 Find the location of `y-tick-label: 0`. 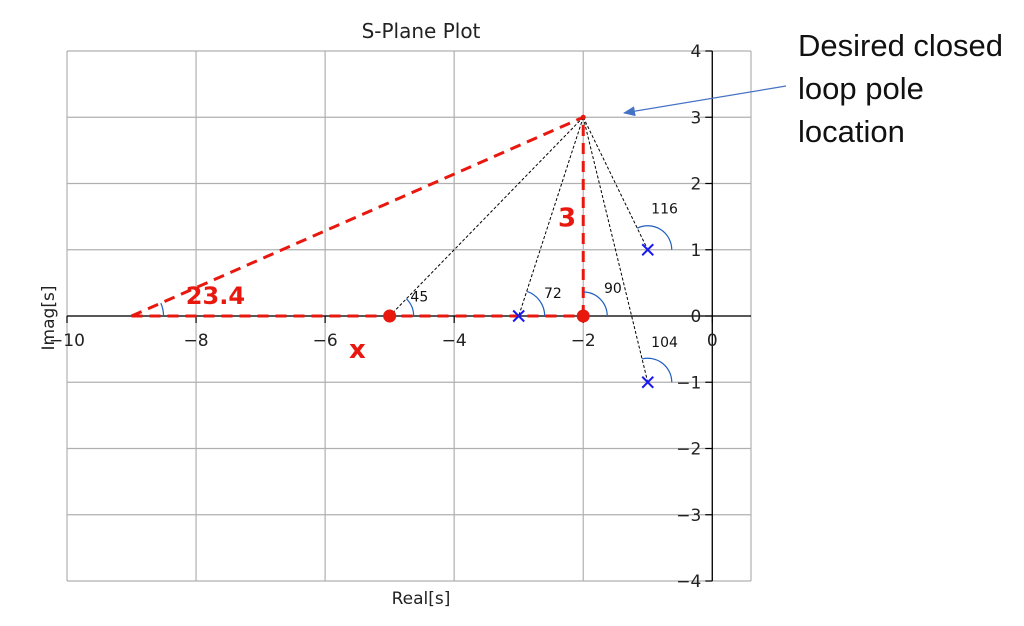

y-tick-label: 0 is located at coordinates (695, 317).